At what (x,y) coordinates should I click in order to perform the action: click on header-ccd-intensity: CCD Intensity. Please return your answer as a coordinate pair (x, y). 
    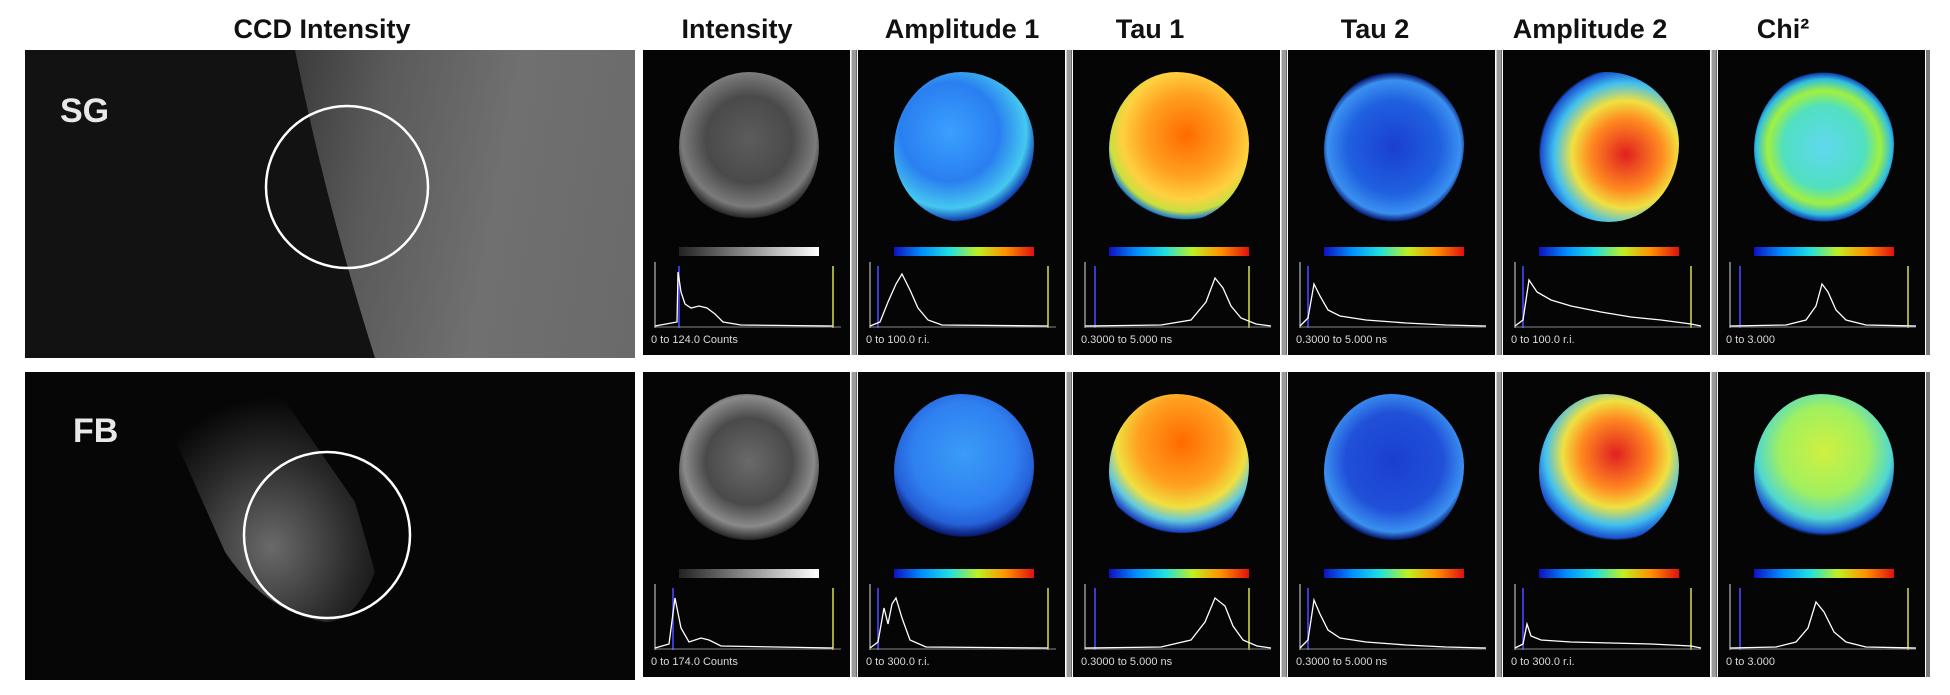
    Looking at the image, I should click on (322, 29).